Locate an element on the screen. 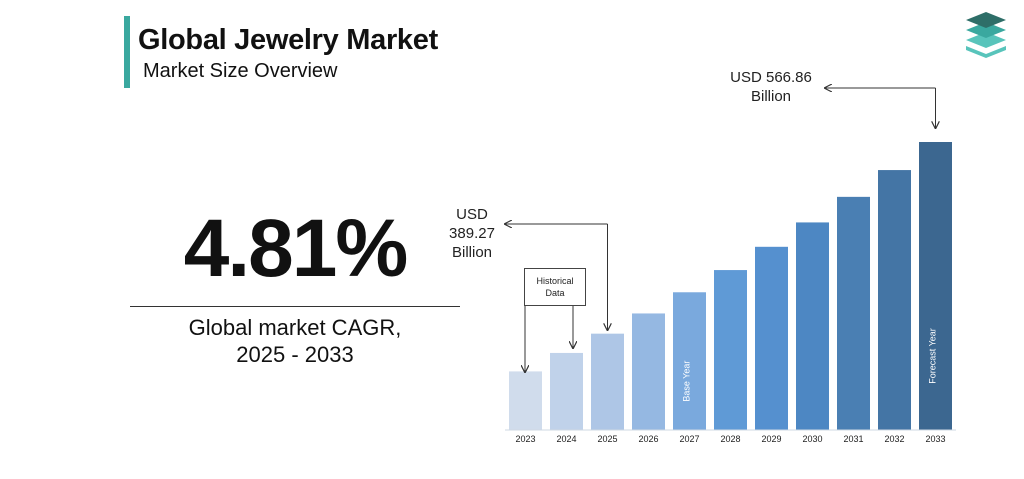 The image size is (1024, 479). bar-2029 is located at coordinates (771, 338).